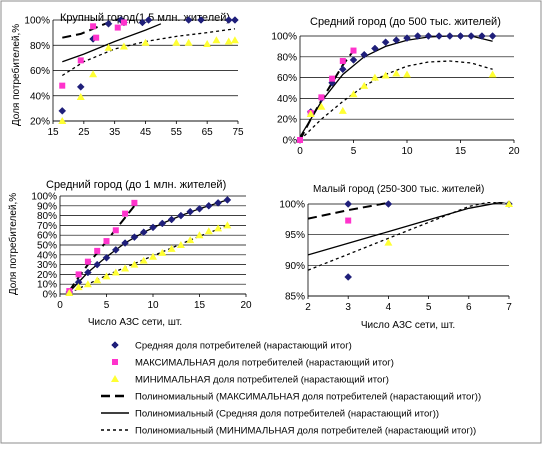 This screenshot has height=450, width=543. I want to click on y-axis-label: Доля потребителей,%, so click(13, 244).